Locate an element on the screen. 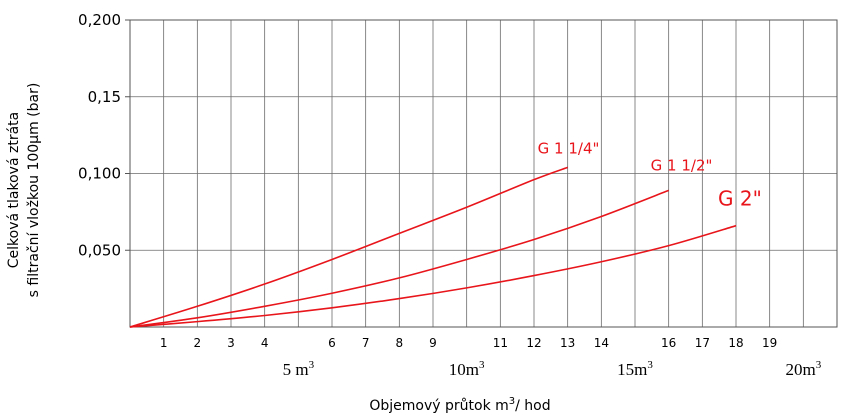  x-tick-label: 12 is located at coordinates (533, 343).